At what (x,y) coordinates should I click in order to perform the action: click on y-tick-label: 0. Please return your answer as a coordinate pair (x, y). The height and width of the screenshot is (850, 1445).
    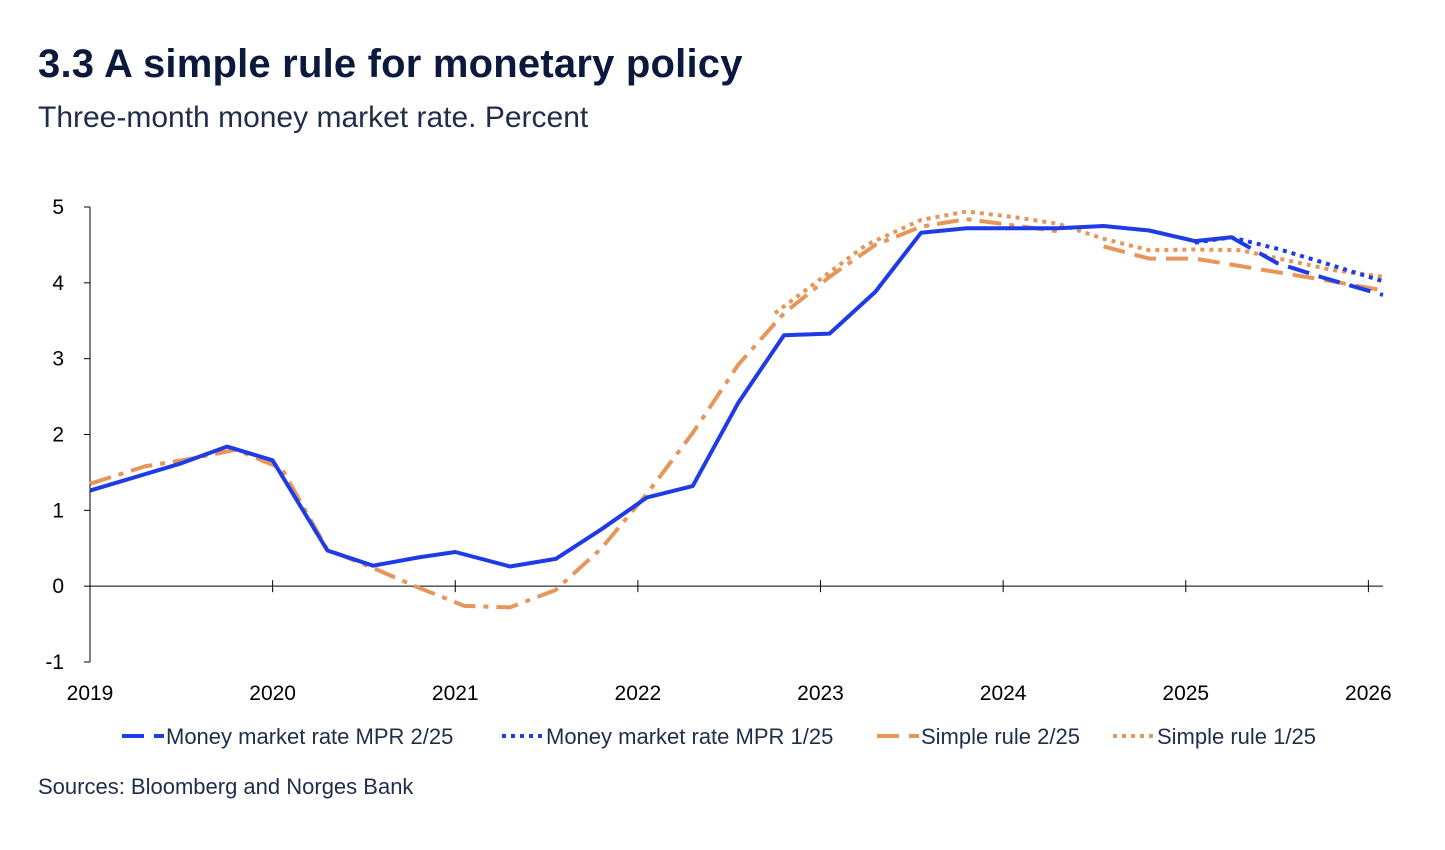
    Looking at the image, I should click on (58, 586).